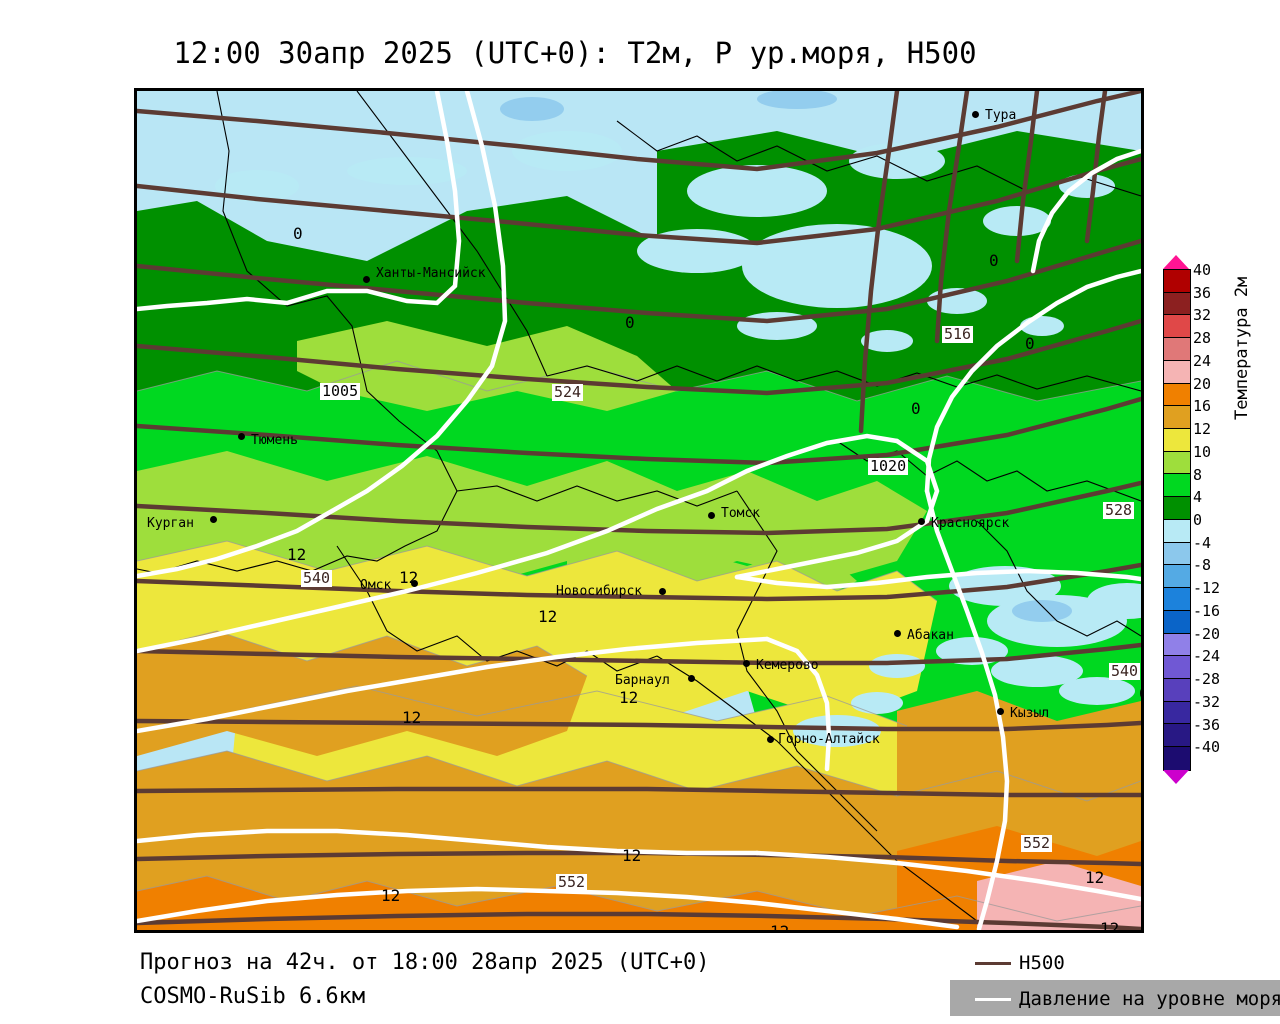 The width and height of the screenshot is (1280, 1024). Describe the element at coordinates (1001, 115) in the screenshot. I see `city-label: Тура` at that location.